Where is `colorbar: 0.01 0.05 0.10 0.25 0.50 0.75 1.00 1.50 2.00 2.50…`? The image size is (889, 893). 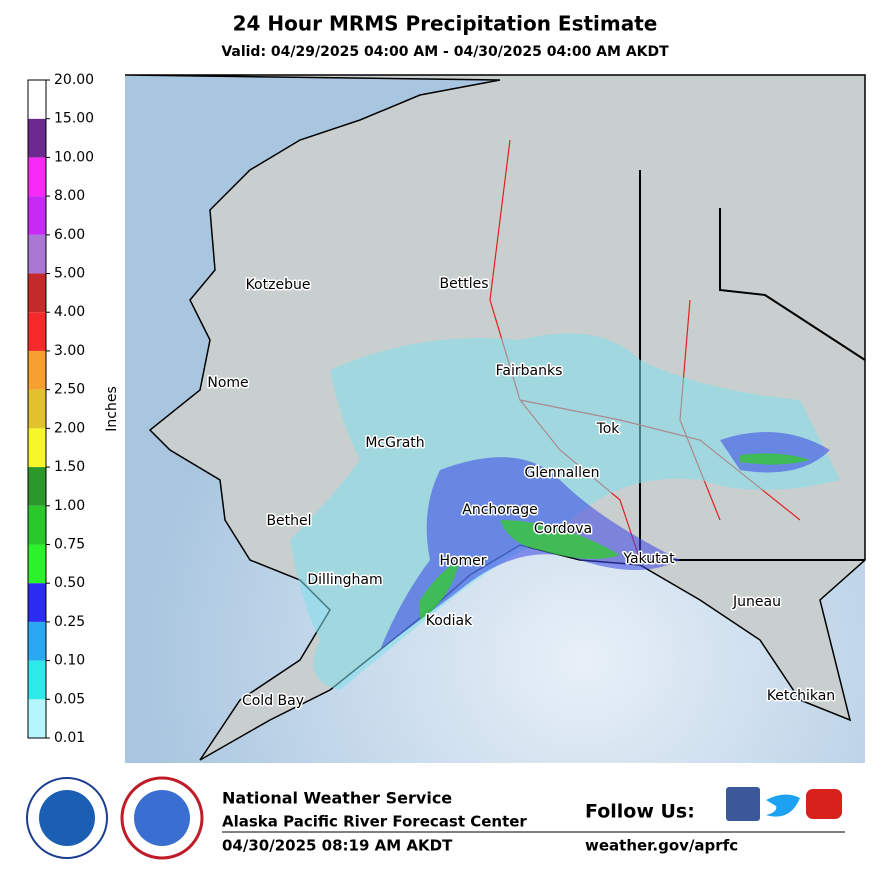
colorbar: 0.01 0.05 0.10 0.25 0.50 0.75 1.00 1.50 2.00 2.50… is located at coordinates (60, 409).